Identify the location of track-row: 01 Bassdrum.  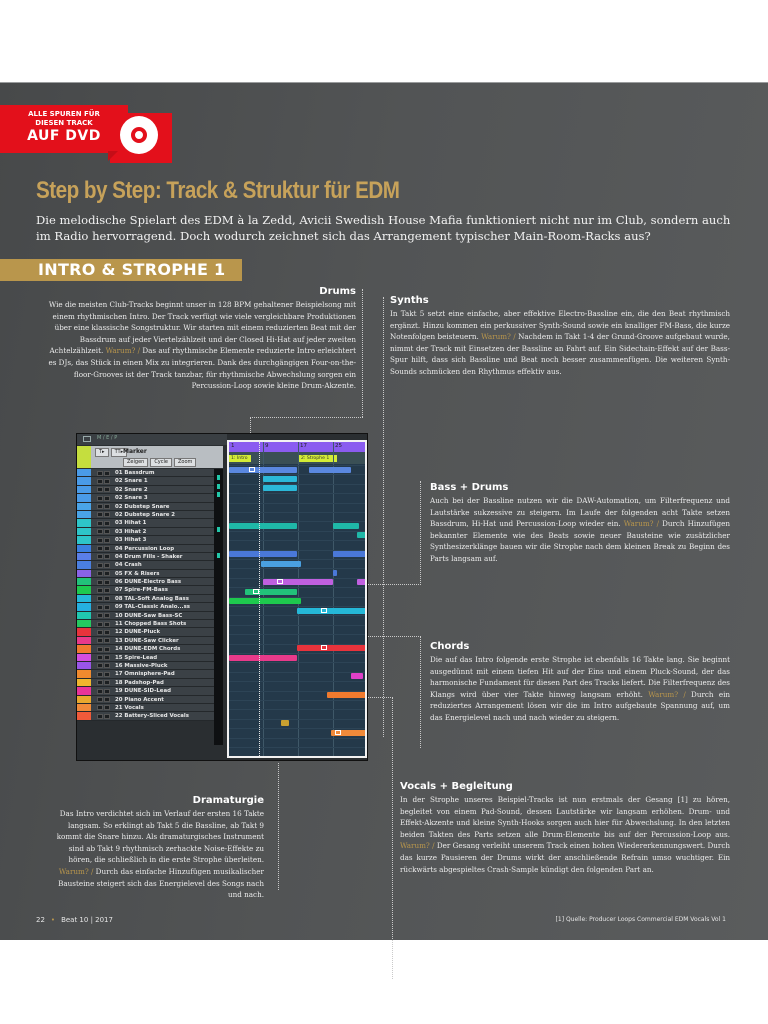
(150, 473).